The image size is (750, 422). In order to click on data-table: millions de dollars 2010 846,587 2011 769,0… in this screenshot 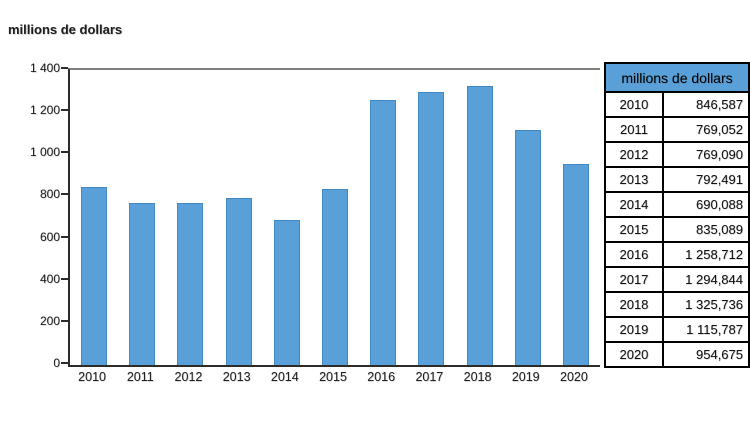, I will do `click(677, 215)`.